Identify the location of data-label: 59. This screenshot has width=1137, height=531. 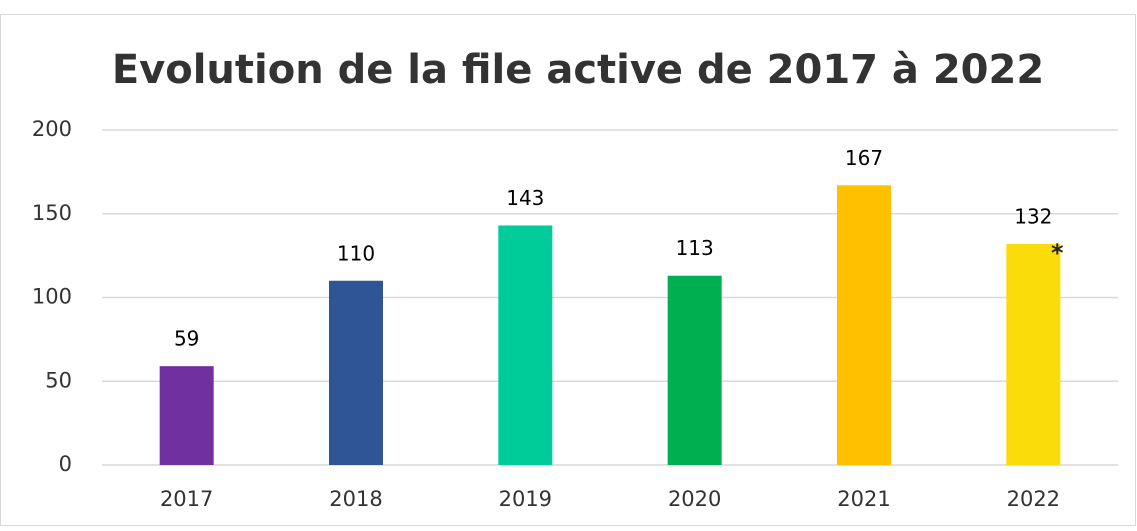
(186, 339).